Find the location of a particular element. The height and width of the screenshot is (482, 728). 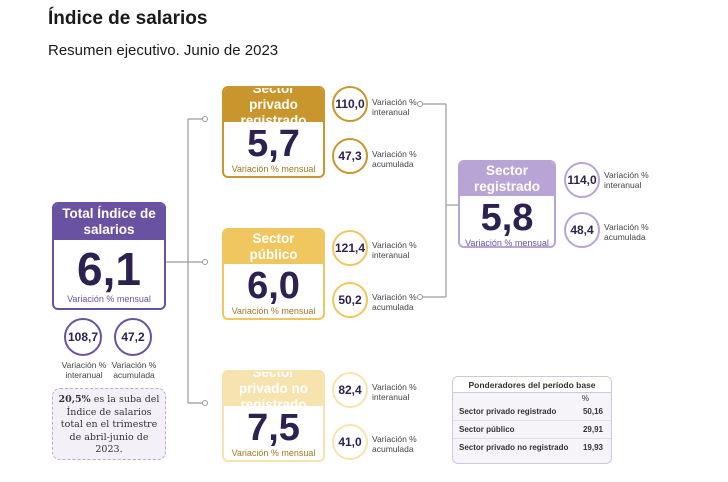

no-registrado-acumulada-label: Variación % acumulada is located at coordinates (394, 444).